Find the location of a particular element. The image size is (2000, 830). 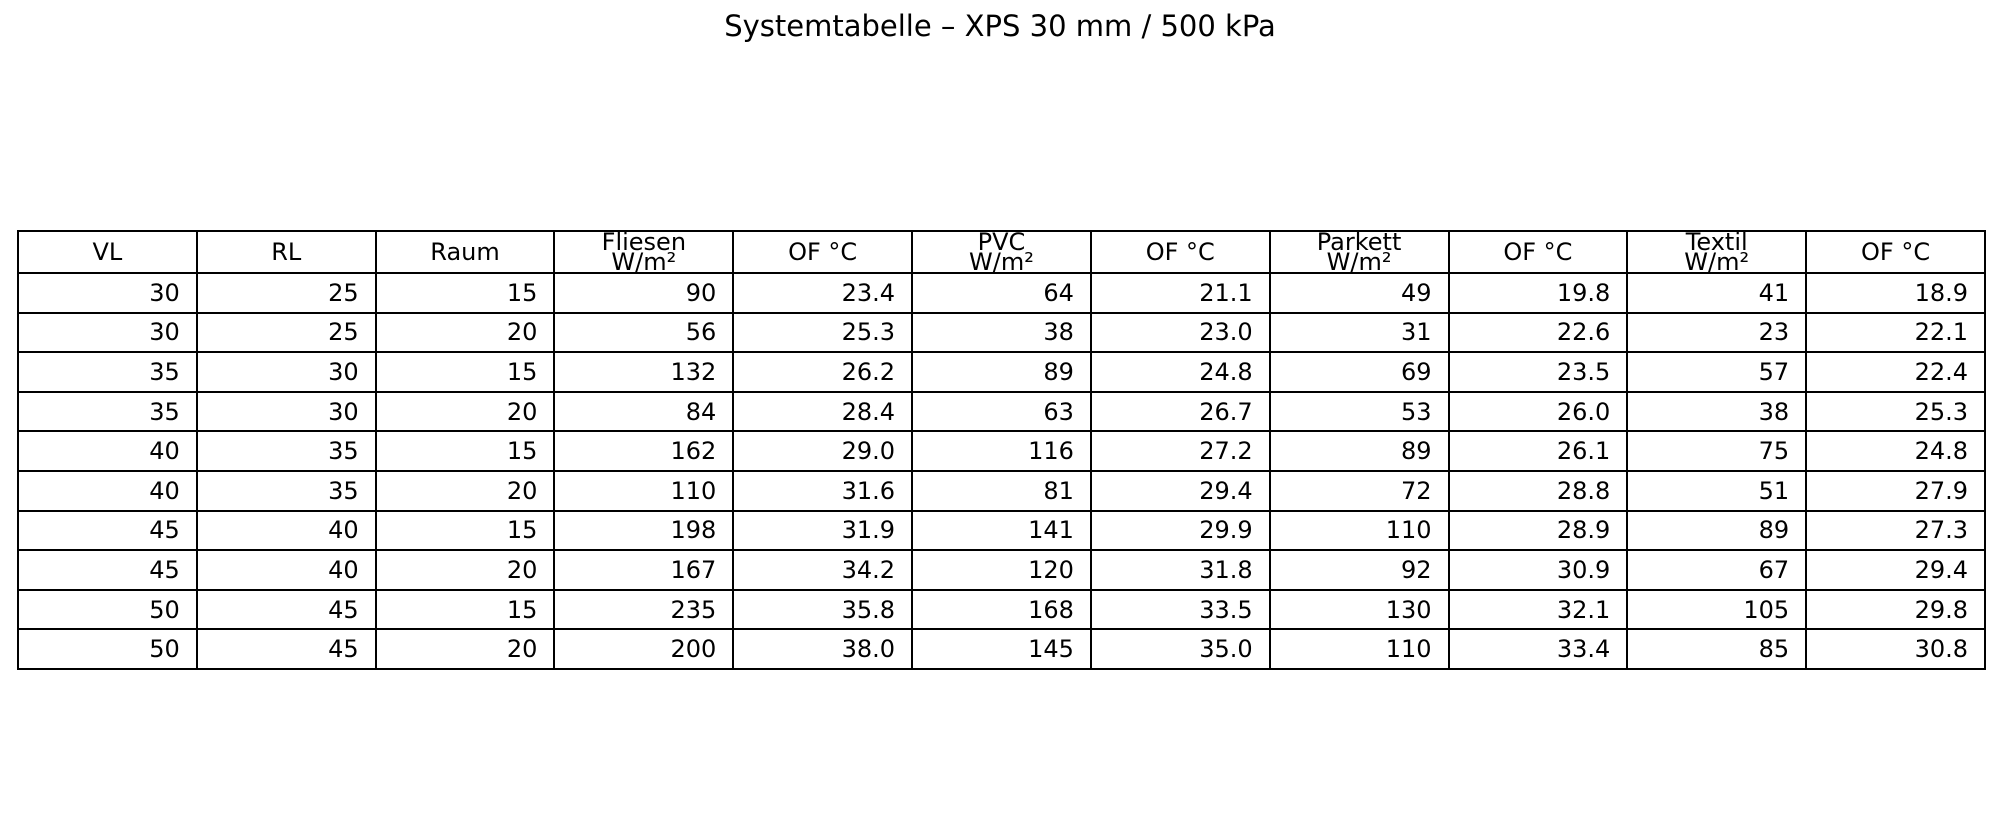

table-cell: 28.8 is located at coordinates (1538, 490).